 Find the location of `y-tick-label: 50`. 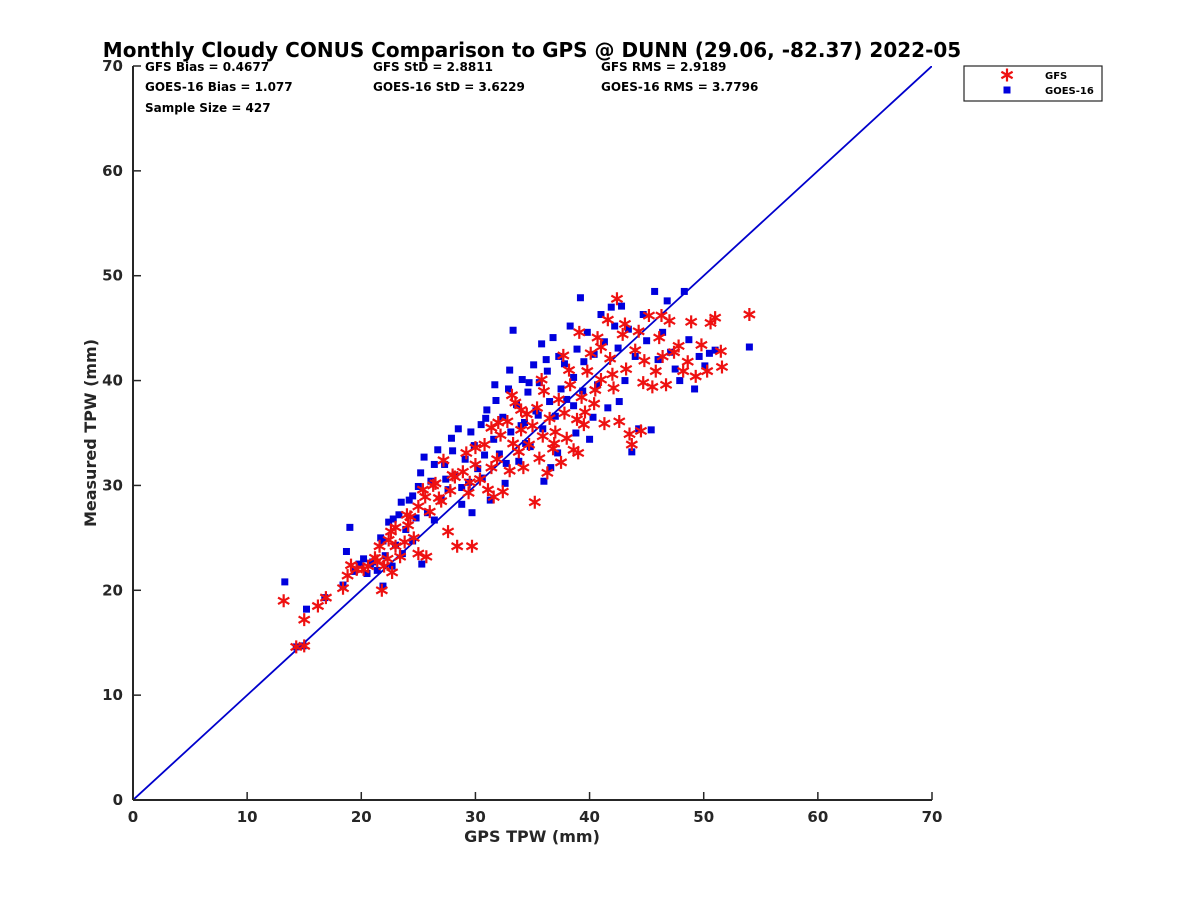

y-tick-label: 50 is located at coordinates (112, 276).